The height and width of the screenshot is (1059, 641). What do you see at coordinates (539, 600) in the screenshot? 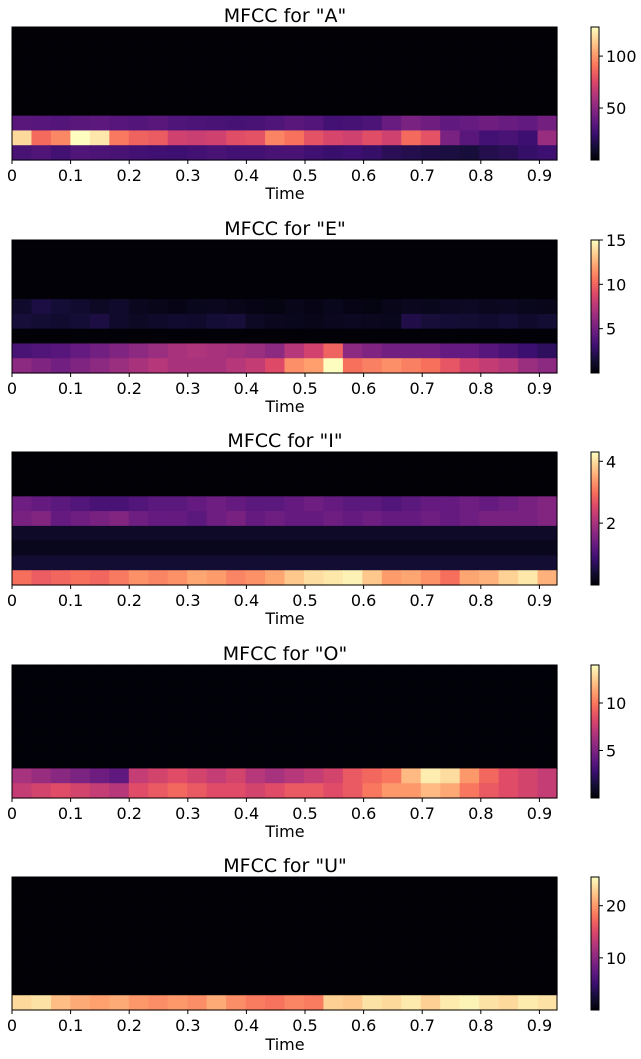
I see `x-tick-label: 0.9` at bounding box center [539, 600].